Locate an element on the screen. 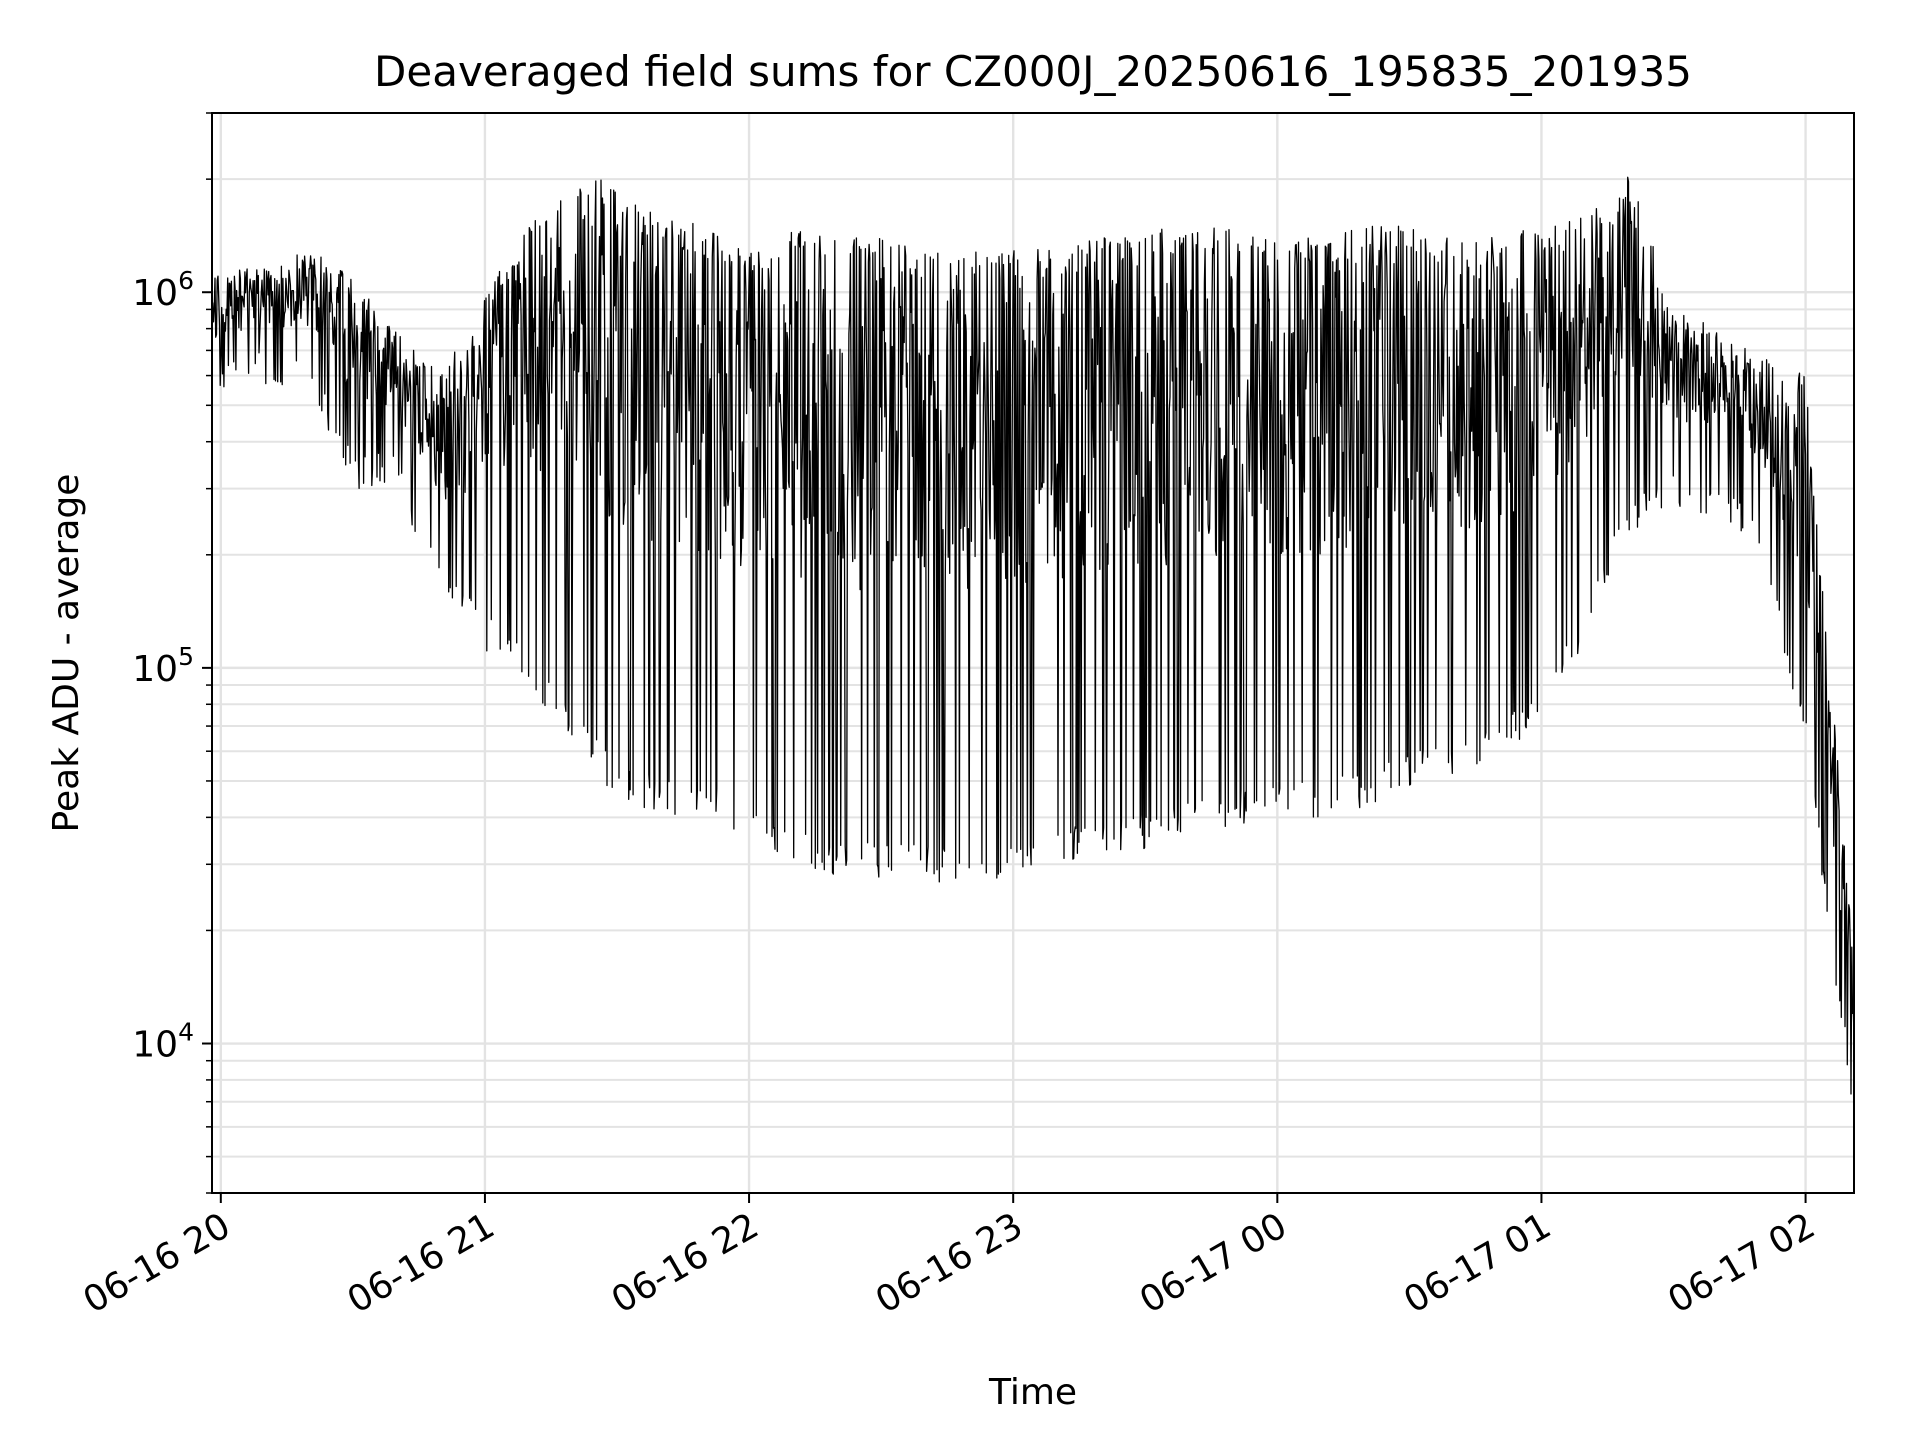 The height and width of the screenshot is (1444, 1920). y-axis-label: Peak ADU - average is located at coordinates (66, 653).